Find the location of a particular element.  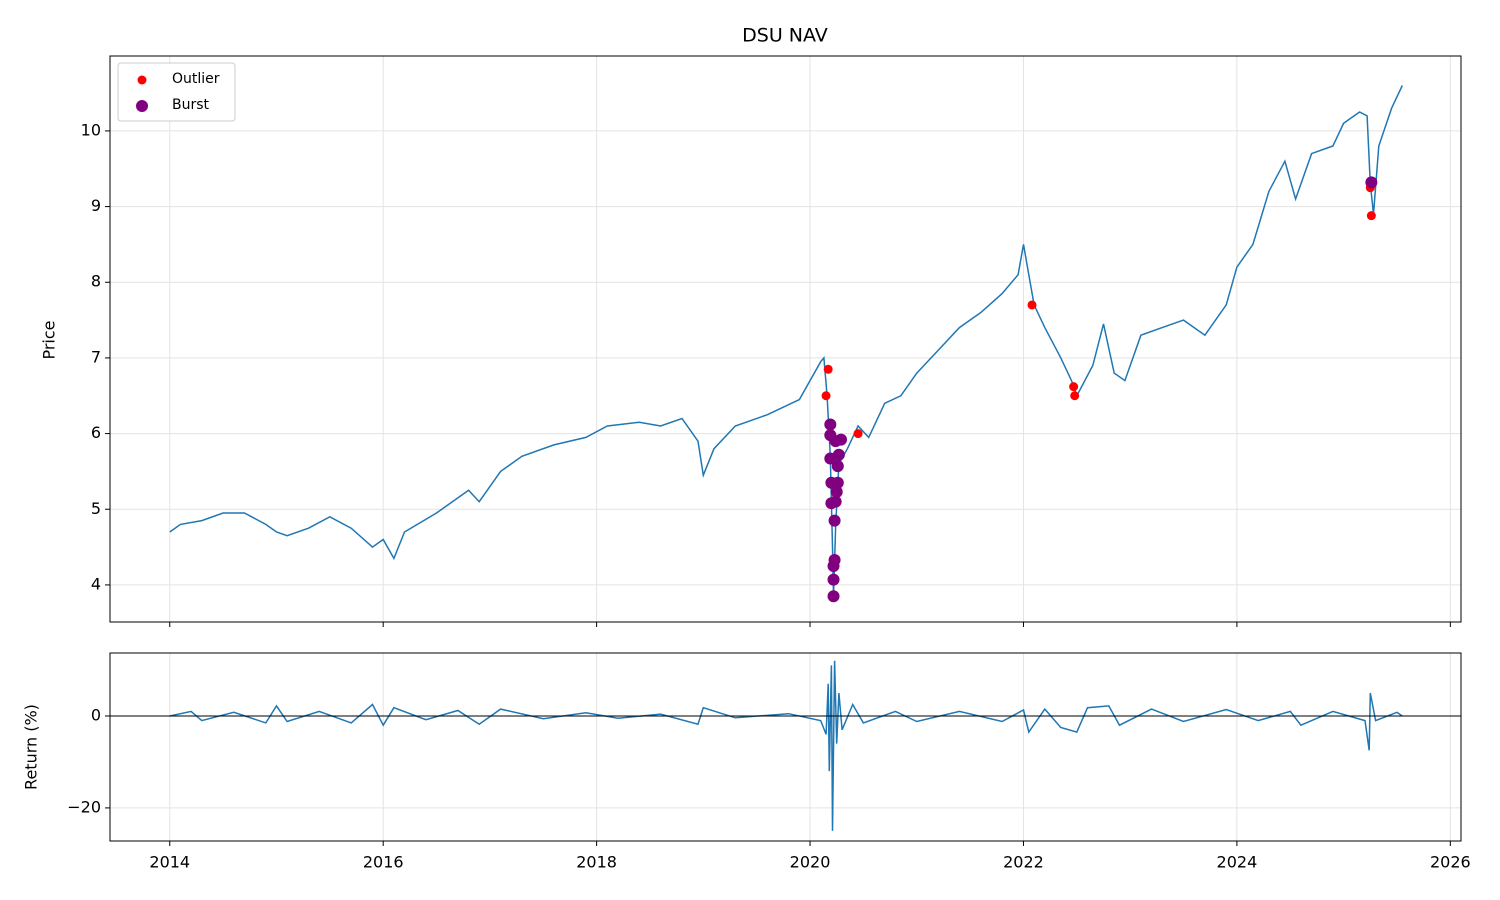

x-tick-label: 2018 is located at coordinates (596, 862).